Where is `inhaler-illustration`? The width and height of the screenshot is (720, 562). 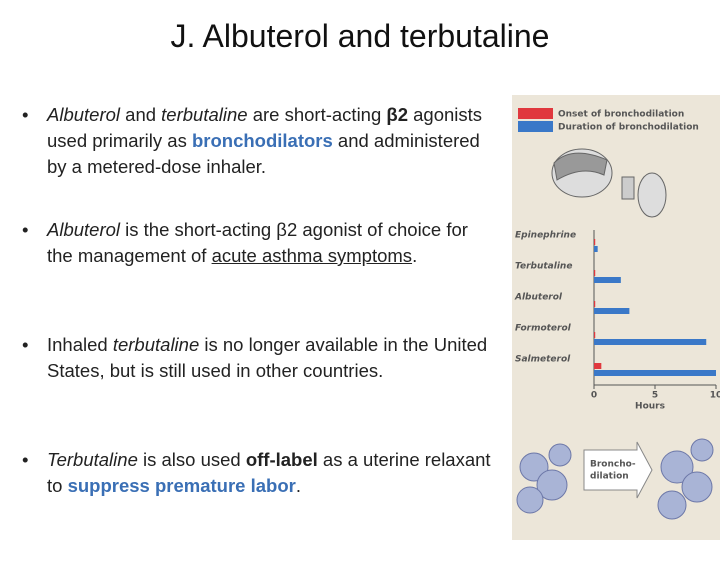
inhaler-illustration is located at coordinates (609, 183).